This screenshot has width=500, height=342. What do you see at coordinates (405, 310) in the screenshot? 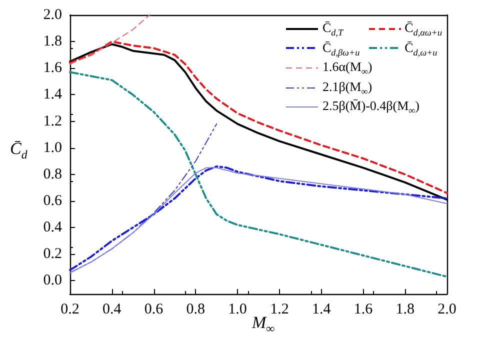
I see `x-tick-label: 1.8` at bounding box center [405, 310].